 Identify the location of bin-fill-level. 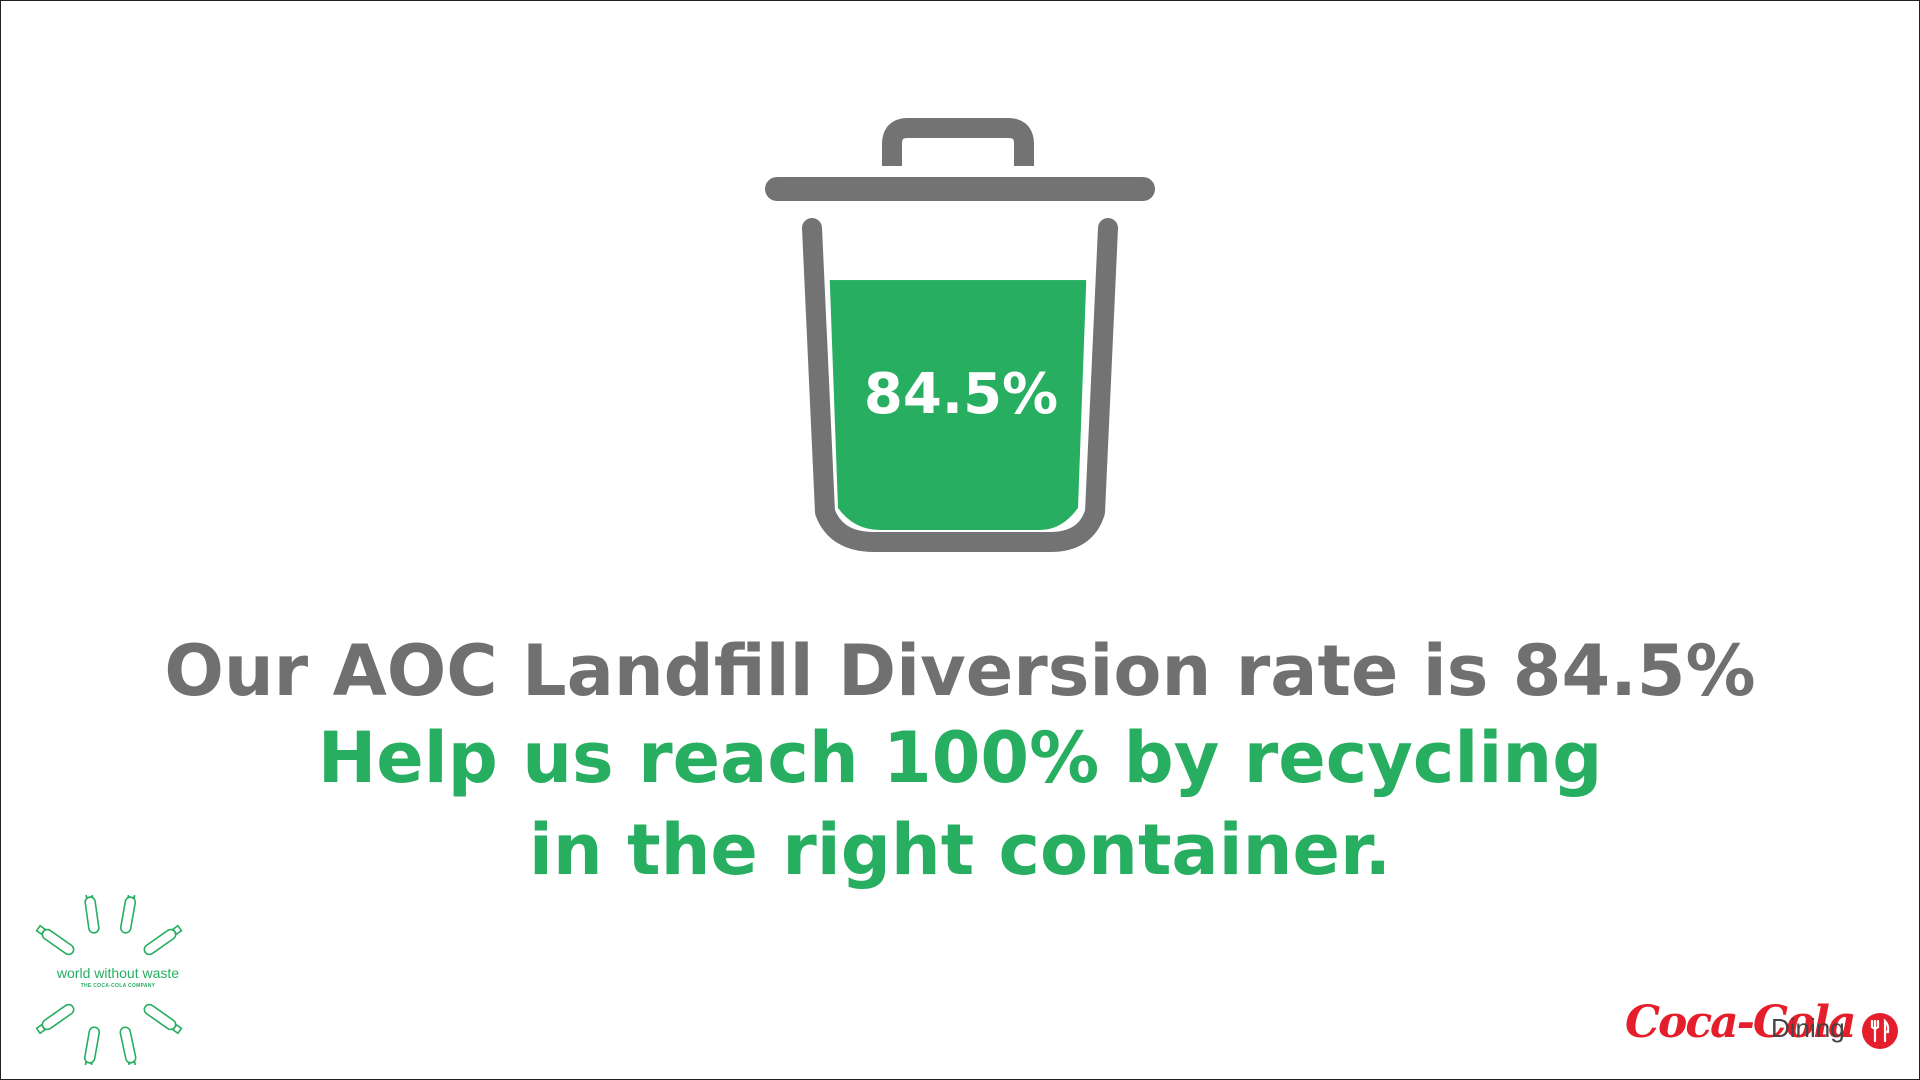
(958, 405).